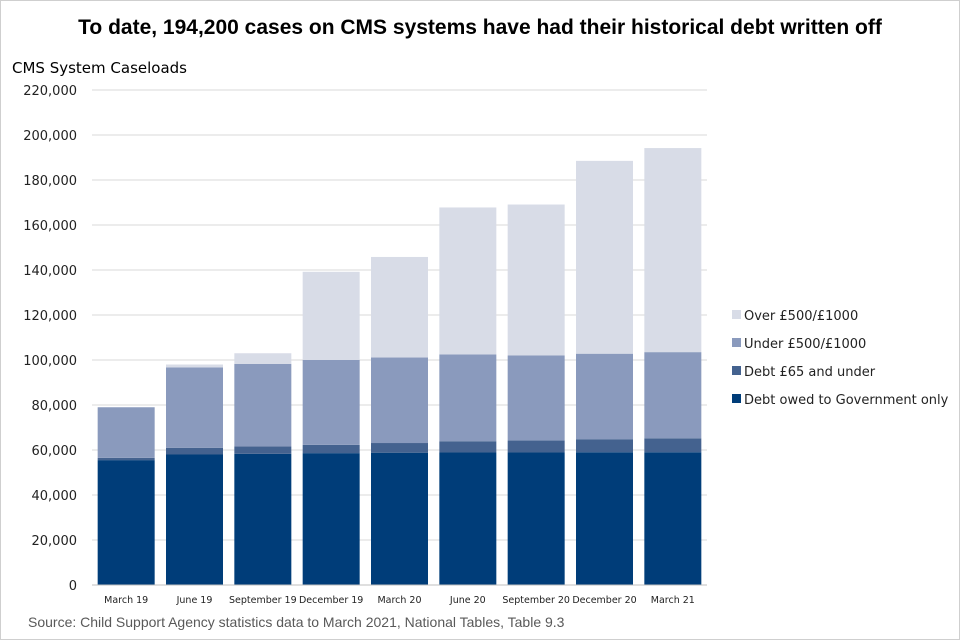 The height and width of the screenshot is (640, 960). I want to click on x-tick-label: December 19, so click(331, 600).